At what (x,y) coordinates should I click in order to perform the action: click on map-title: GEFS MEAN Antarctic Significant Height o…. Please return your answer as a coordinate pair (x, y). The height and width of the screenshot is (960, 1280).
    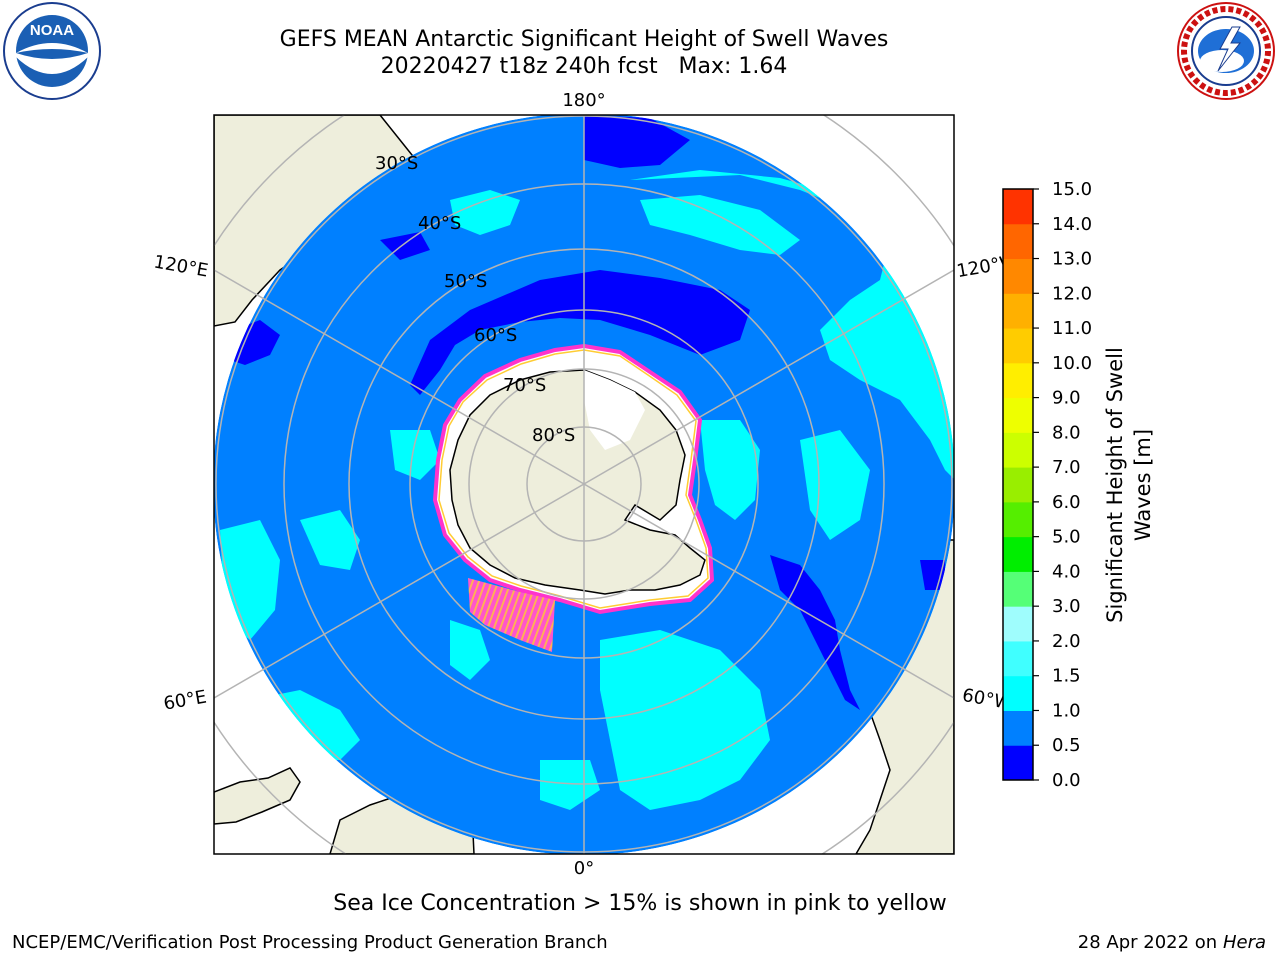
    Looking at the image, I should click on (584, 39).